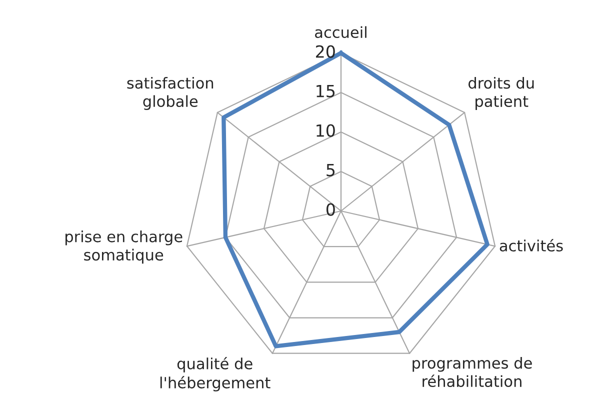 This screenshot has height=407, width=611. Describe the element at coordinates (330, 209) in the screenshot. I see `y-tick-label: 0` at that location.